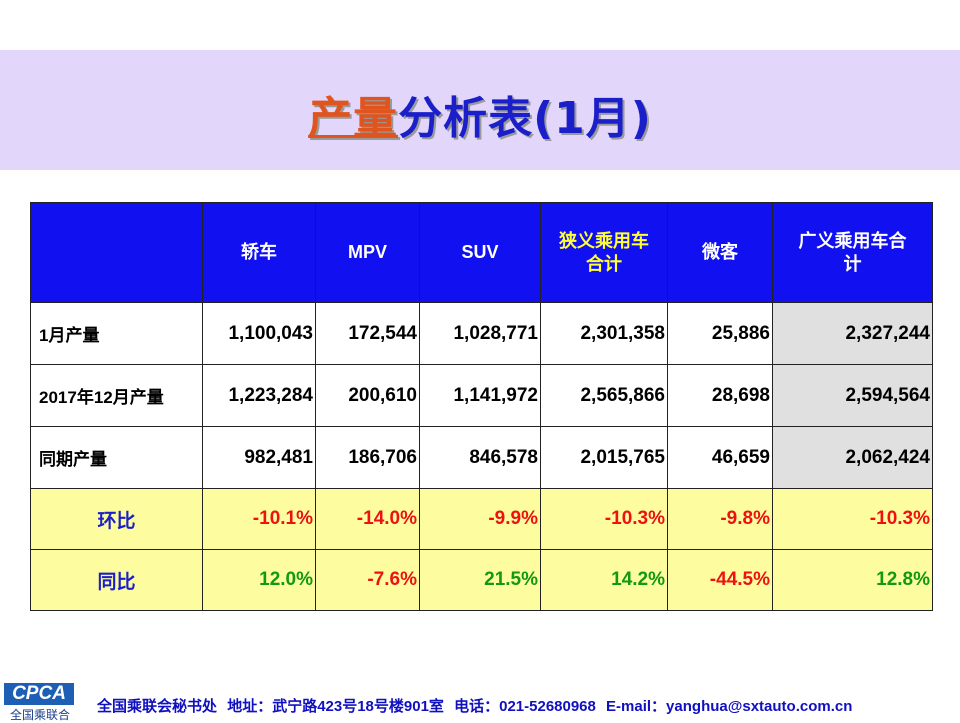  What do you see at coordinates (259, 395) in the screenshot?
I see `table-cell: 1,223,284` at bounding box center [259, 395].